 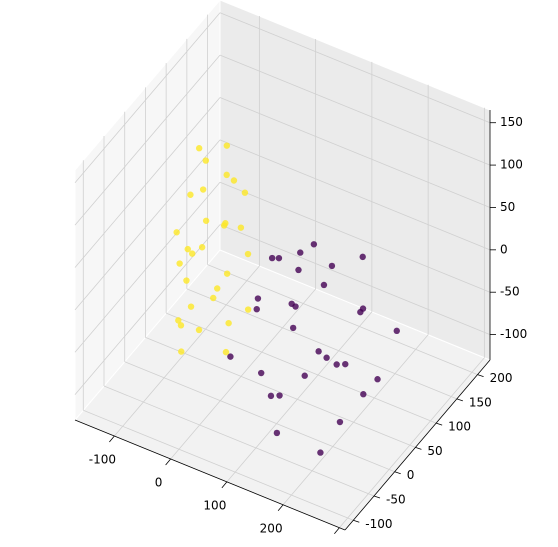 I want to click on y-tick-label: -50, so click(x=396, y=500).